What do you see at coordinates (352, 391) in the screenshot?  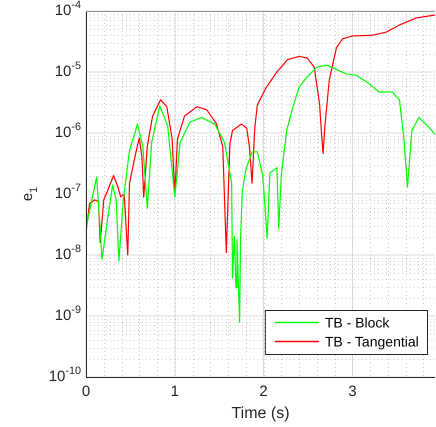 I see `x-tick-label: 3` at bounding box center [352, 391].